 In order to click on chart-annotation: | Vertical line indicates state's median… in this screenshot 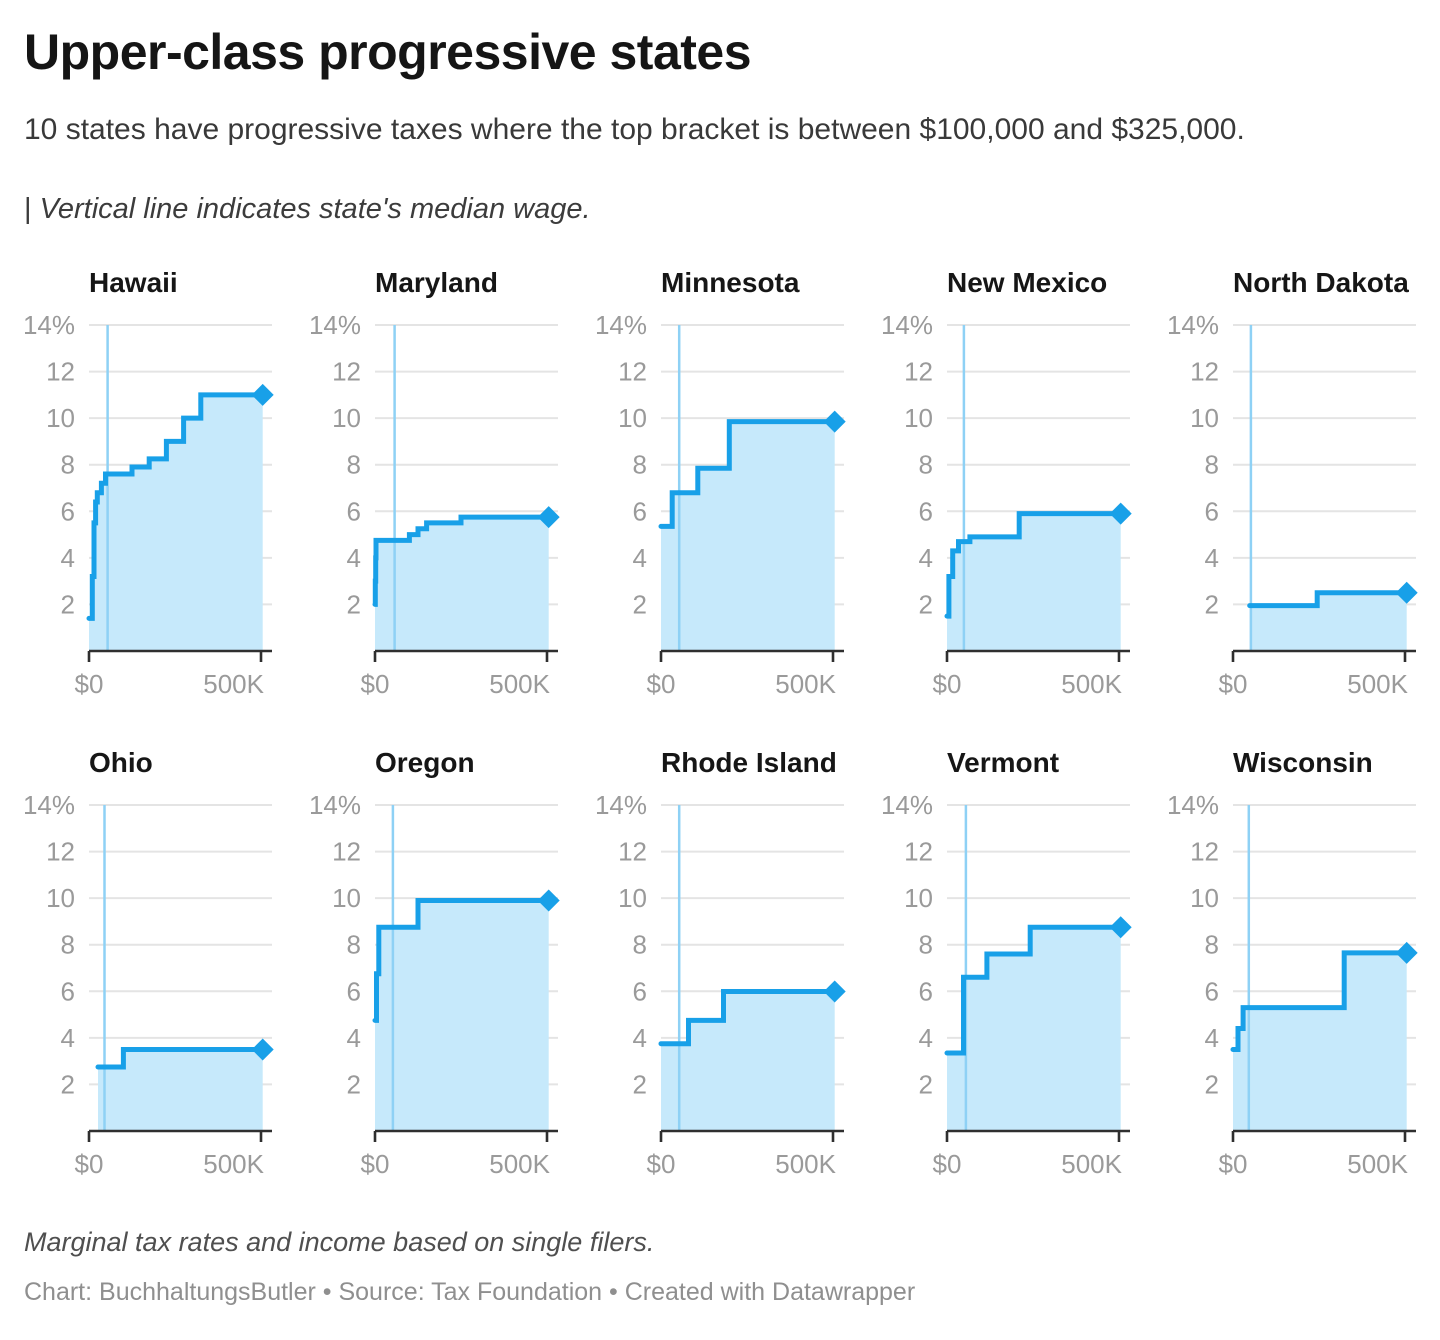, I will do `click(720, 209)`.